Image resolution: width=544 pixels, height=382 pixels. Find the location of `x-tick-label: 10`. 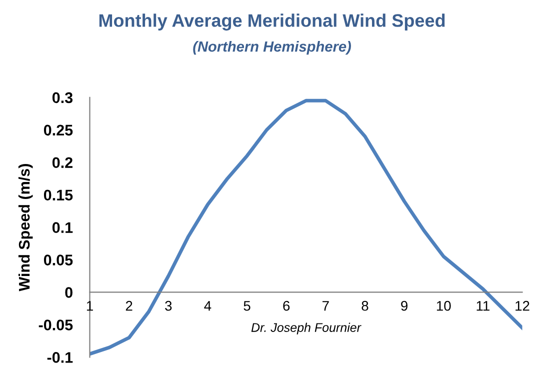

x-tick-label: 10 is located at coordinates (443, 305).